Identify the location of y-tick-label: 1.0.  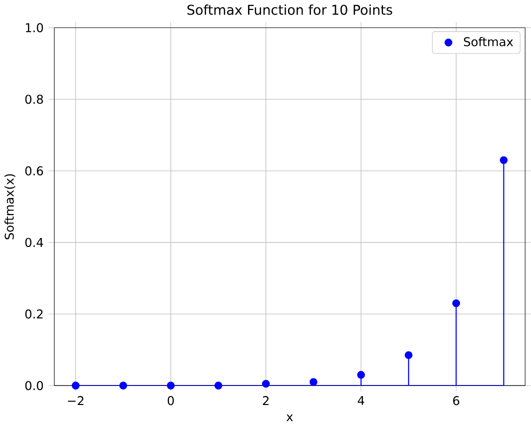
(34, 28).